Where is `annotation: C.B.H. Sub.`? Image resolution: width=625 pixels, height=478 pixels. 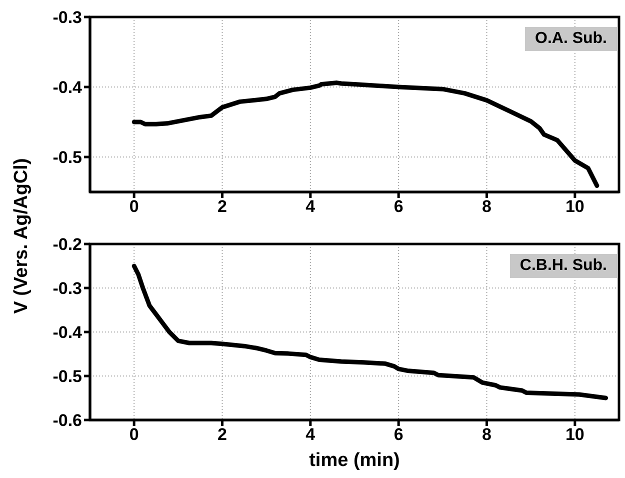 annotation: C.B.H. Sub. is located at coordinates (563, 266).